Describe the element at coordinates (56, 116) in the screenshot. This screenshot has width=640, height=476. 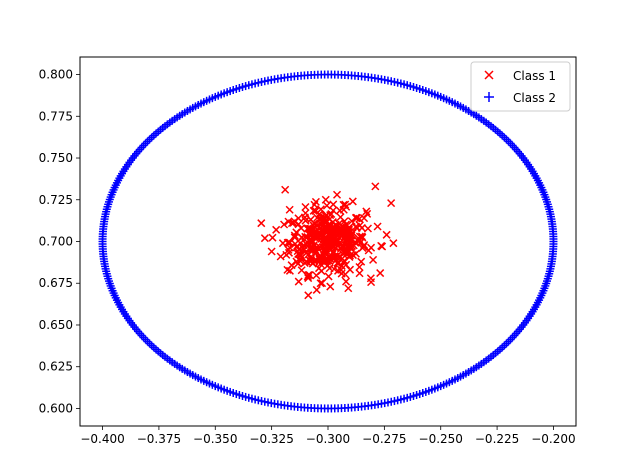
I see `y-tick-label: 0.775` at that location.